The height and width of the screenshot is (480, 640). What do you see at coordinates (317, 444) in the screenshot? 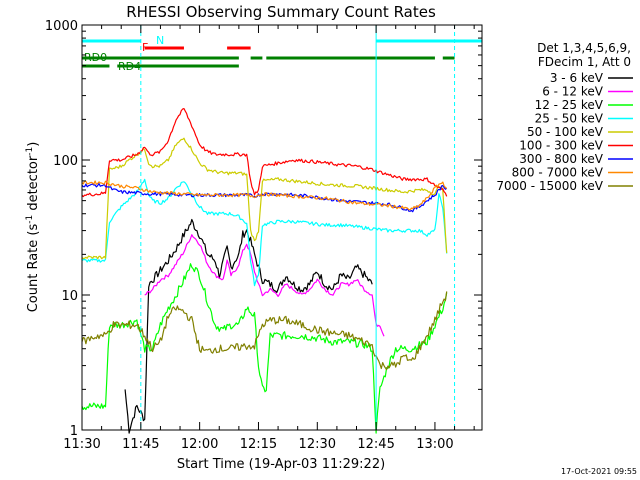
I see `x-tick-label-4: 12:30` at bounding box center [317, 444].